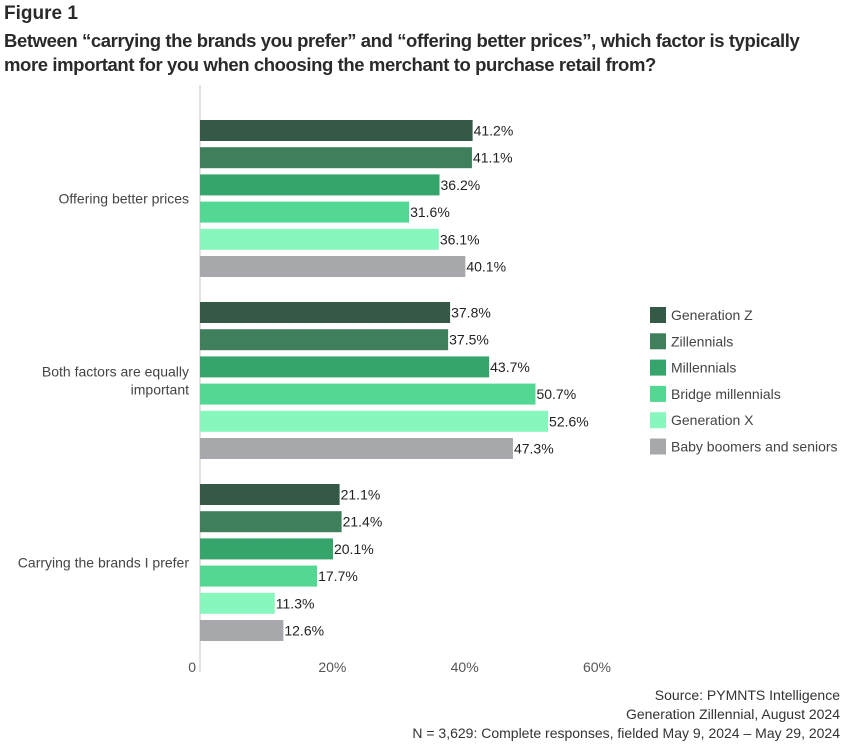 The image size is (847, 748). I want to click on category-label: Both factors are equally important, so click(115, 381).